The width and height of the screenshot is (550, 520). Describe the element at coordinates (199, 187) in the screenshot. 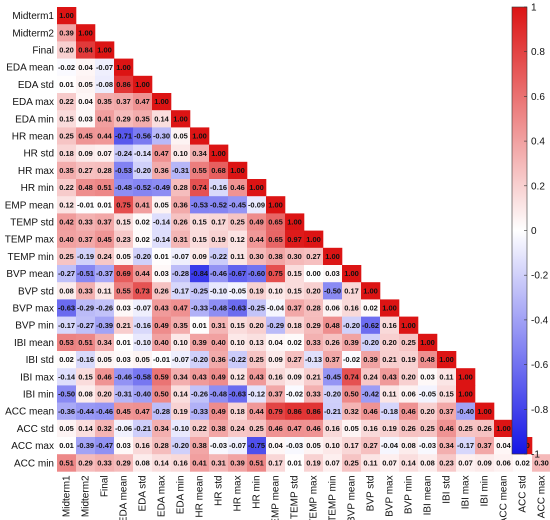

I see `cell-value-label: 0.74` at that location.